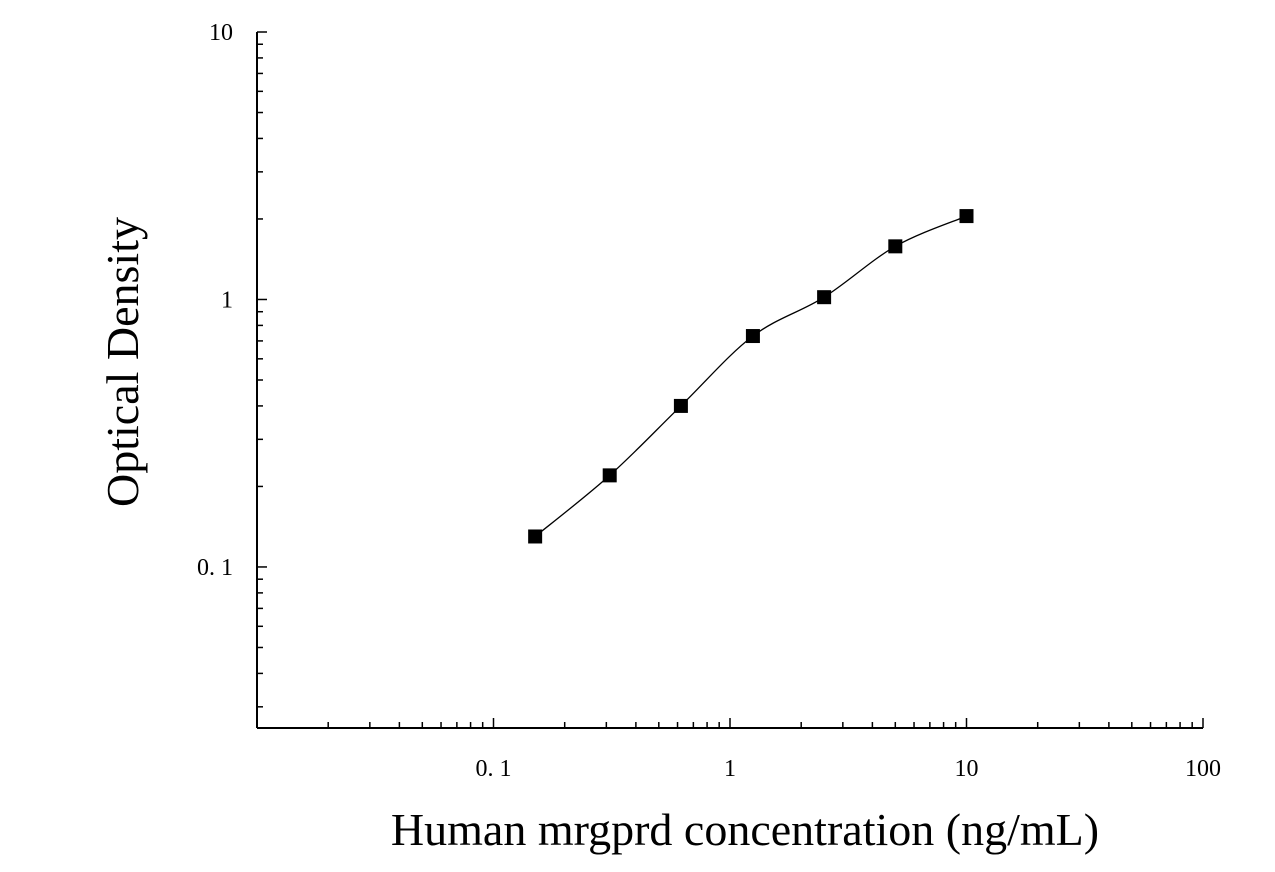 This screenshot has width=1275, height=872. I want to click on x-tick-label: 10, so click(967, 769).